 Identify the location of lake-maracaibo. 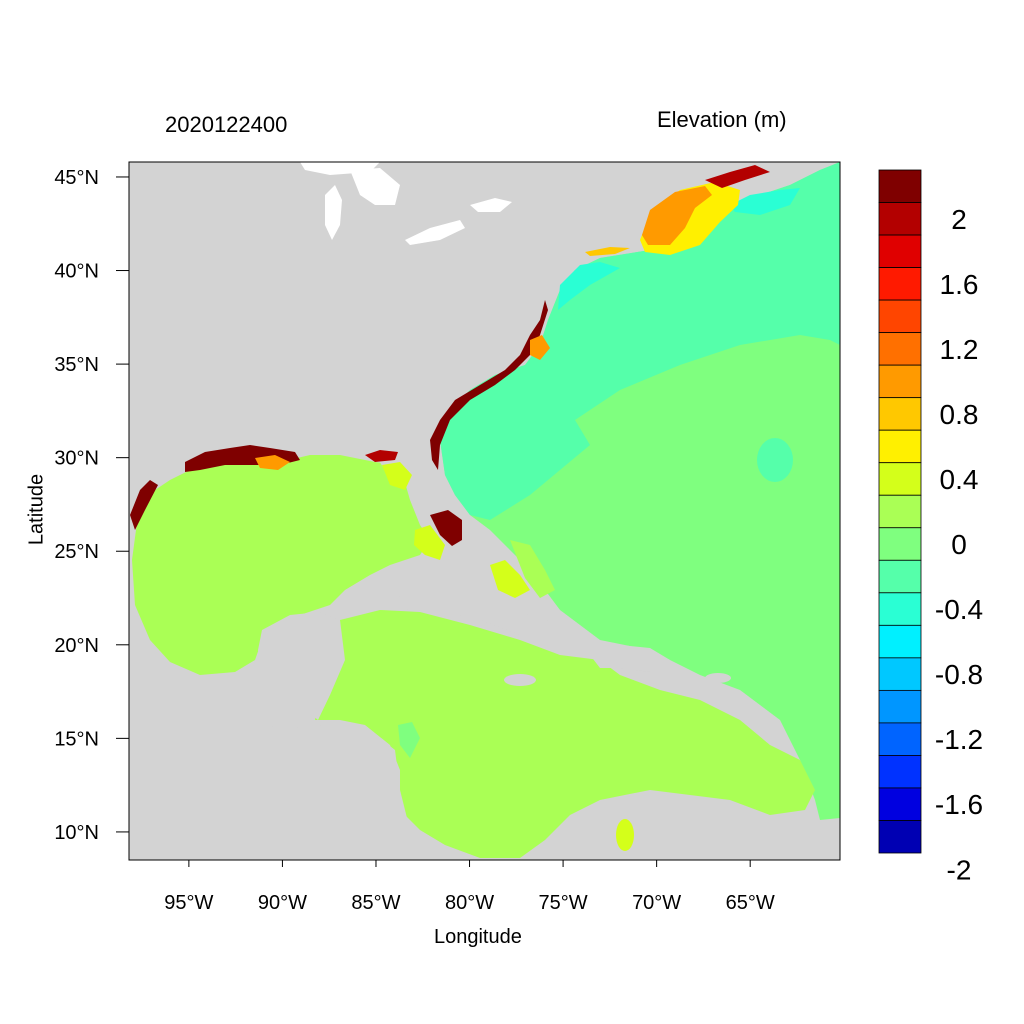
(625, 835).